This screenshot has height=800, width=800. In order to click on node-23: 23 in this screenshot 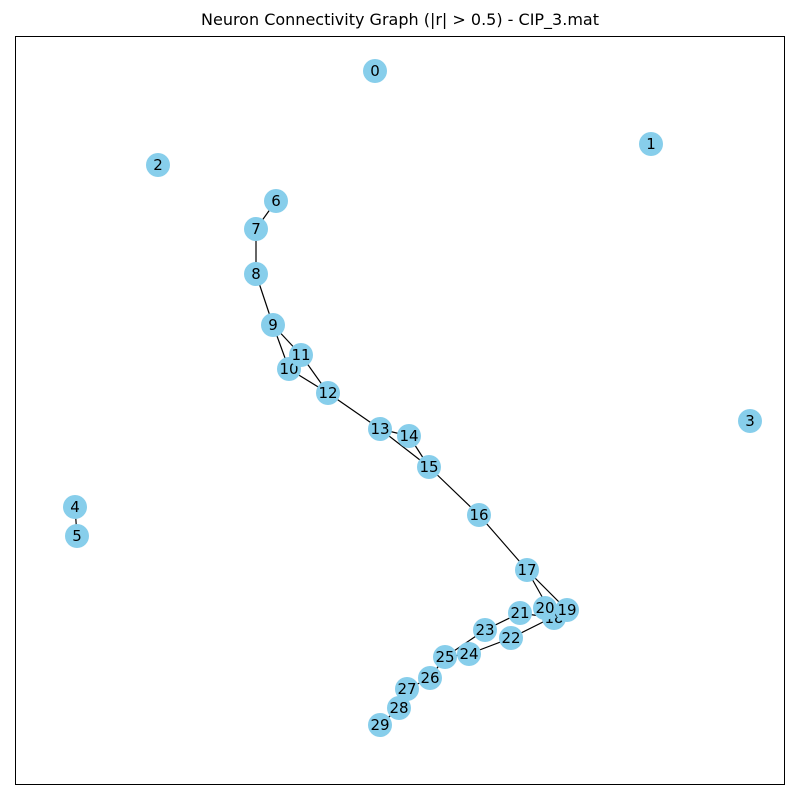, I will do `click(485, 630)`.